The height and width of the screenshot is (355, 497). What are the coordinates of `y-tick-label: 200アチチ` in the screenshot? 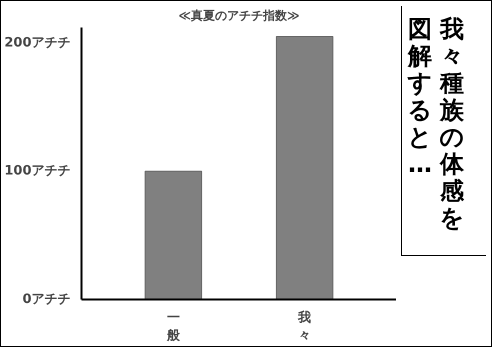 It's located at (37, 42).